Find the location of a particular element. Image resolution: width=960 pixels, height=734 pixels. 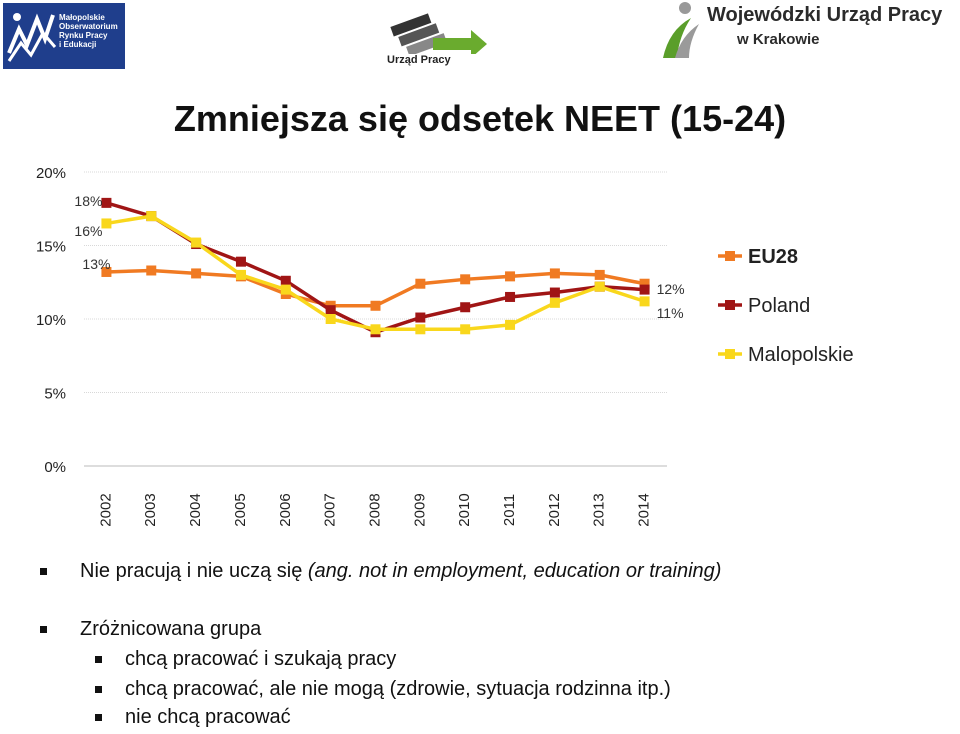

x-tick-label: 2008 is located at coordinates (374, 509).